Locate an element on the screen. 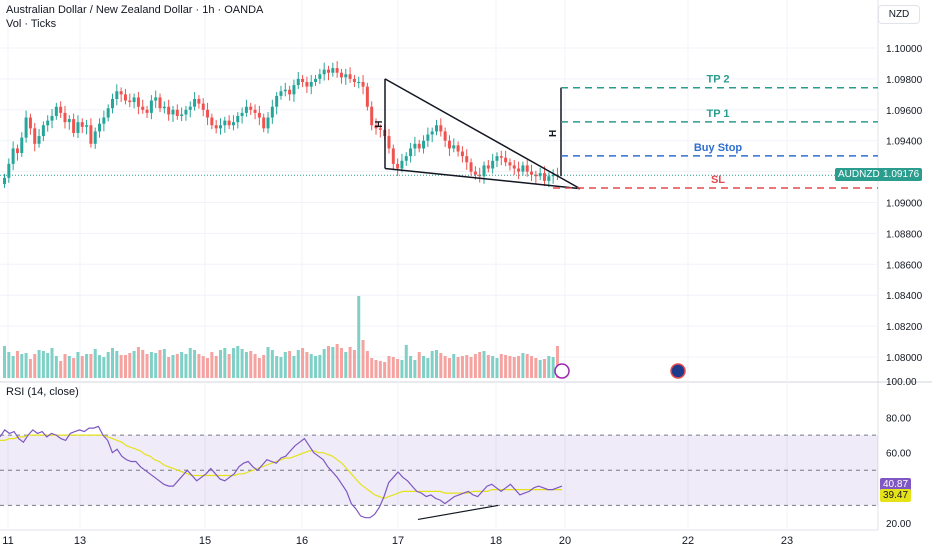 Image resolution: width=932 pixels, height=555 pixels. tp2-line-label: TP 2 is located at coordinates (717, 80).